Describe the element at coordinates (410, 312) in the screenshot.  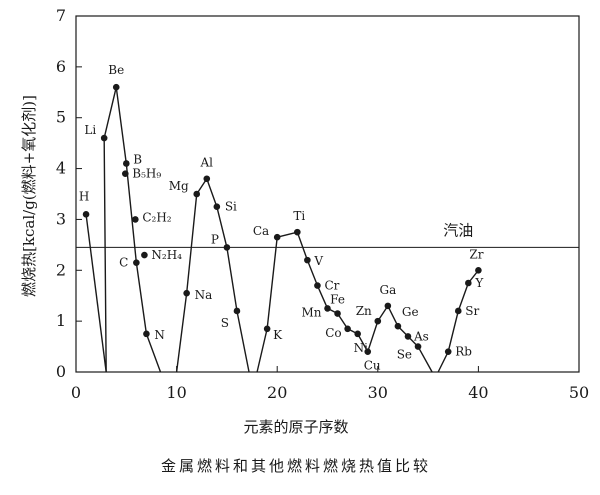
I see `data-point-label: Ge` at that location.